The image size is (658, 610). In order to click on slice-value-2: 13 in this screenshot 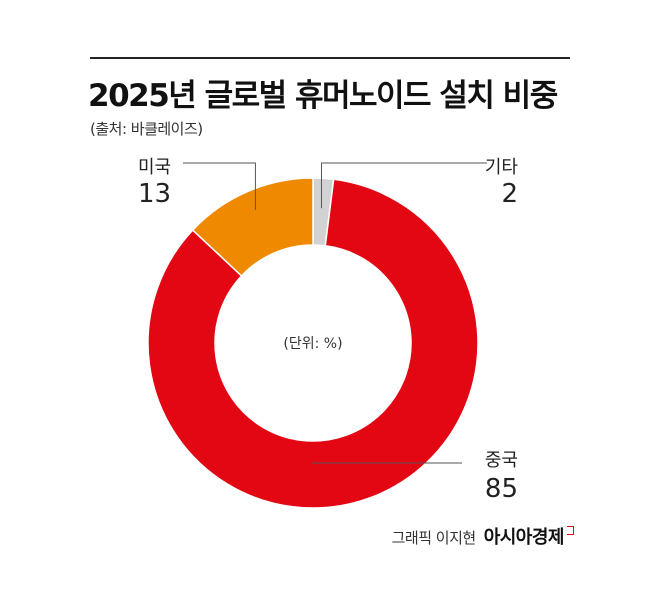, I will do `click(154, 194)`.